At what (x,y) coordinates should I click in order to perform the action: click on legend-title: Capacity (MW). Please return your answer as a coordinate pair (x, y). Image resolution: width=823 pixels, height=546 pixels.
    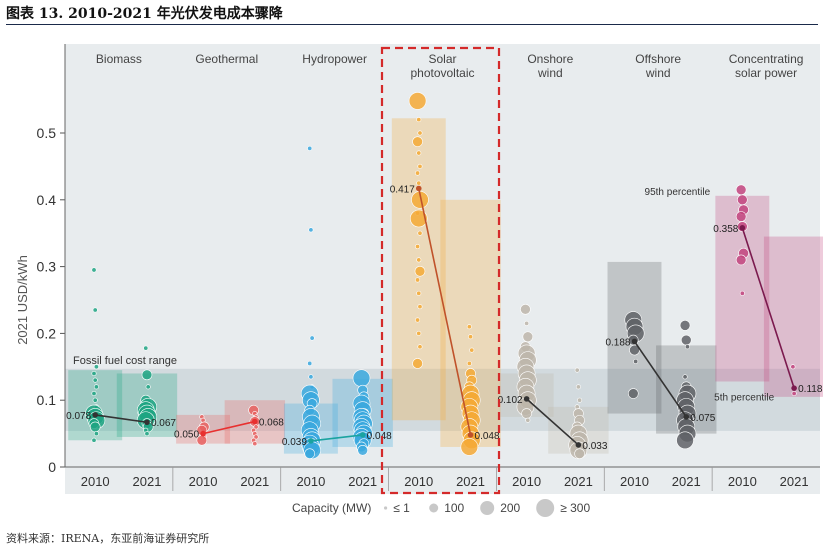
    Looking at the image, I should click on (331, 508).